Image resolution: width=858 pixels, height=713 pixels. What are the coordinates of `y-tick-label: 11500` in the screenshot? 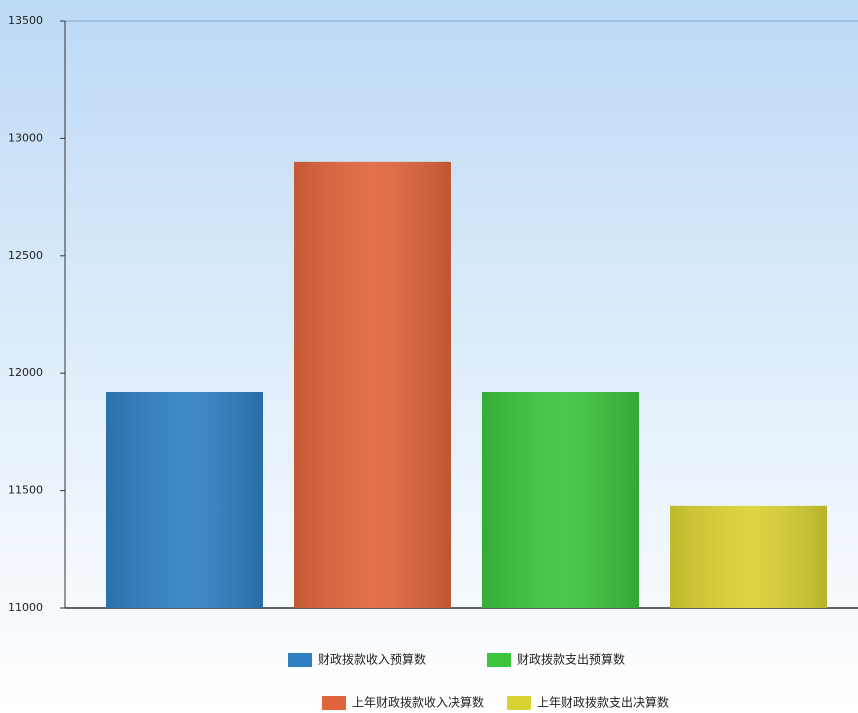 It's located at (25, 490).